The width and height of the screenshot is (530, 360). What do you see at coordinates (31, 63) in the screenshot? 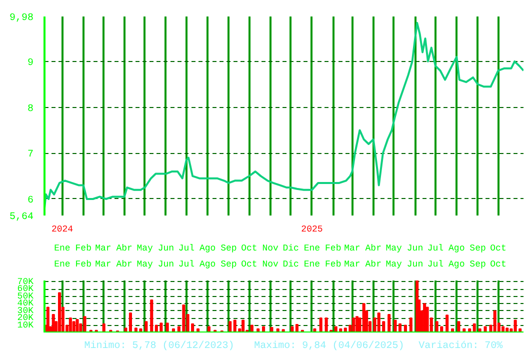
I see `y-tick-label: 9` at bounding box center [31, 63].